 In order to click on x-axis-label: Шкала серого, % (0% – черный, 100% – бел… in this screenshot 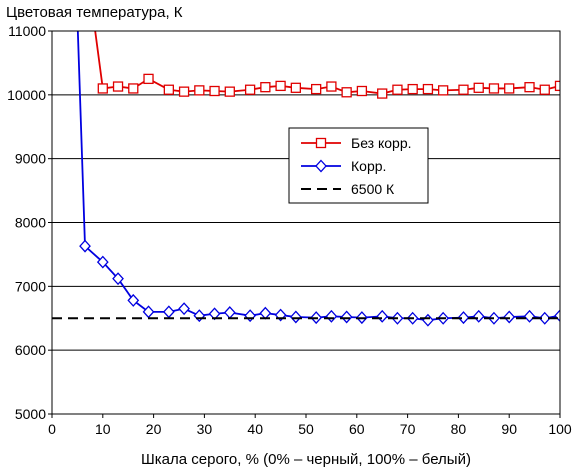, I will do `click(306, 459)`.